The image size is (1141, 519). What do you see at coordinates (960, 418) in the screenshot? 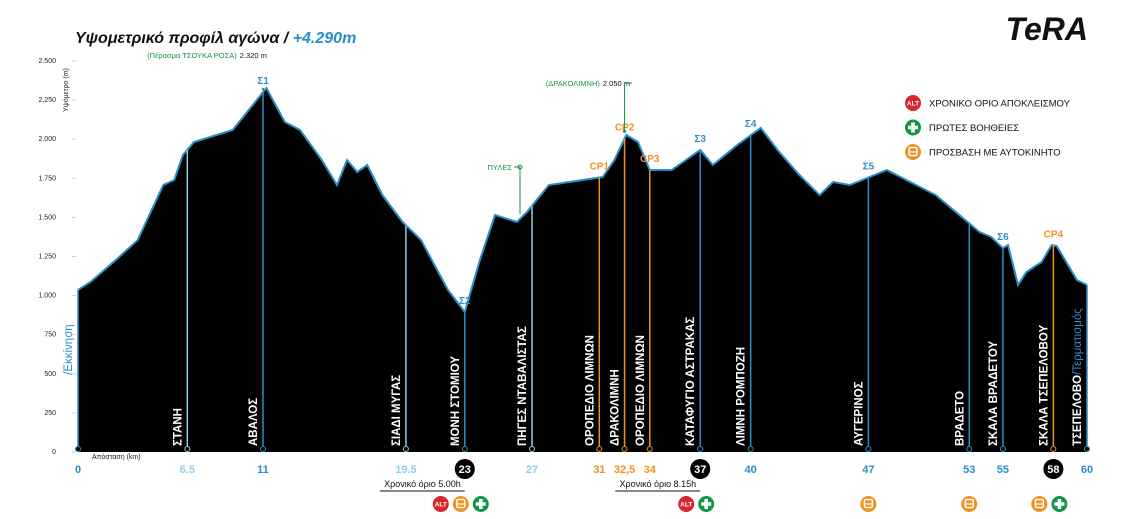
I see `waypoint-name: ΒΡΑΔΕΤΟ` at bounding box center [960, 418].